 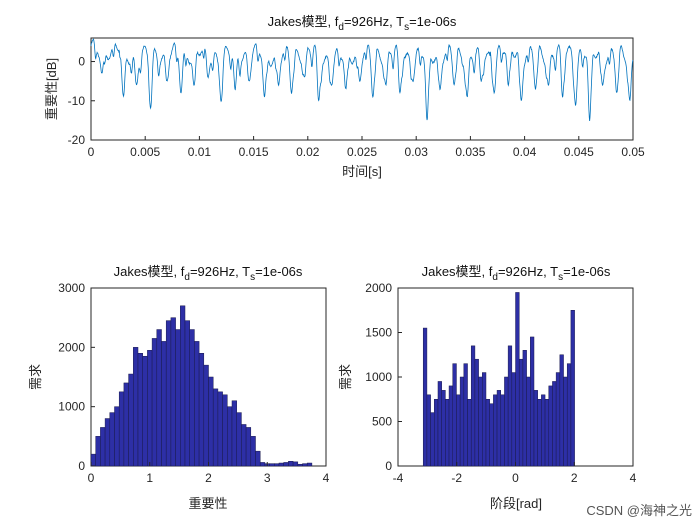 I want to click on plot3-xticks: -4 -2 0 2 4, so click(x=515, y=473).